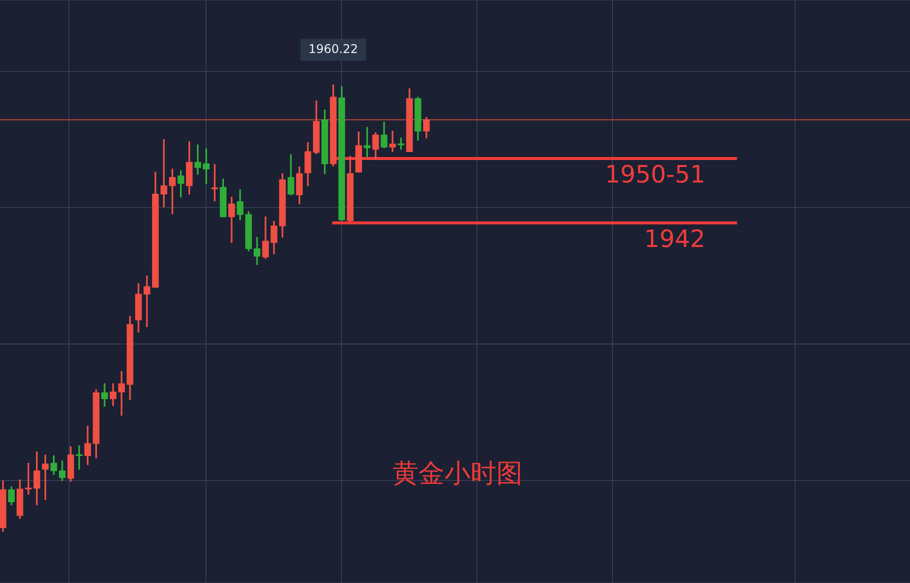 Image resolution: width=910 pixels, height=583 pixels. I want to click on annotation: 1960.22, so click(333, 49).